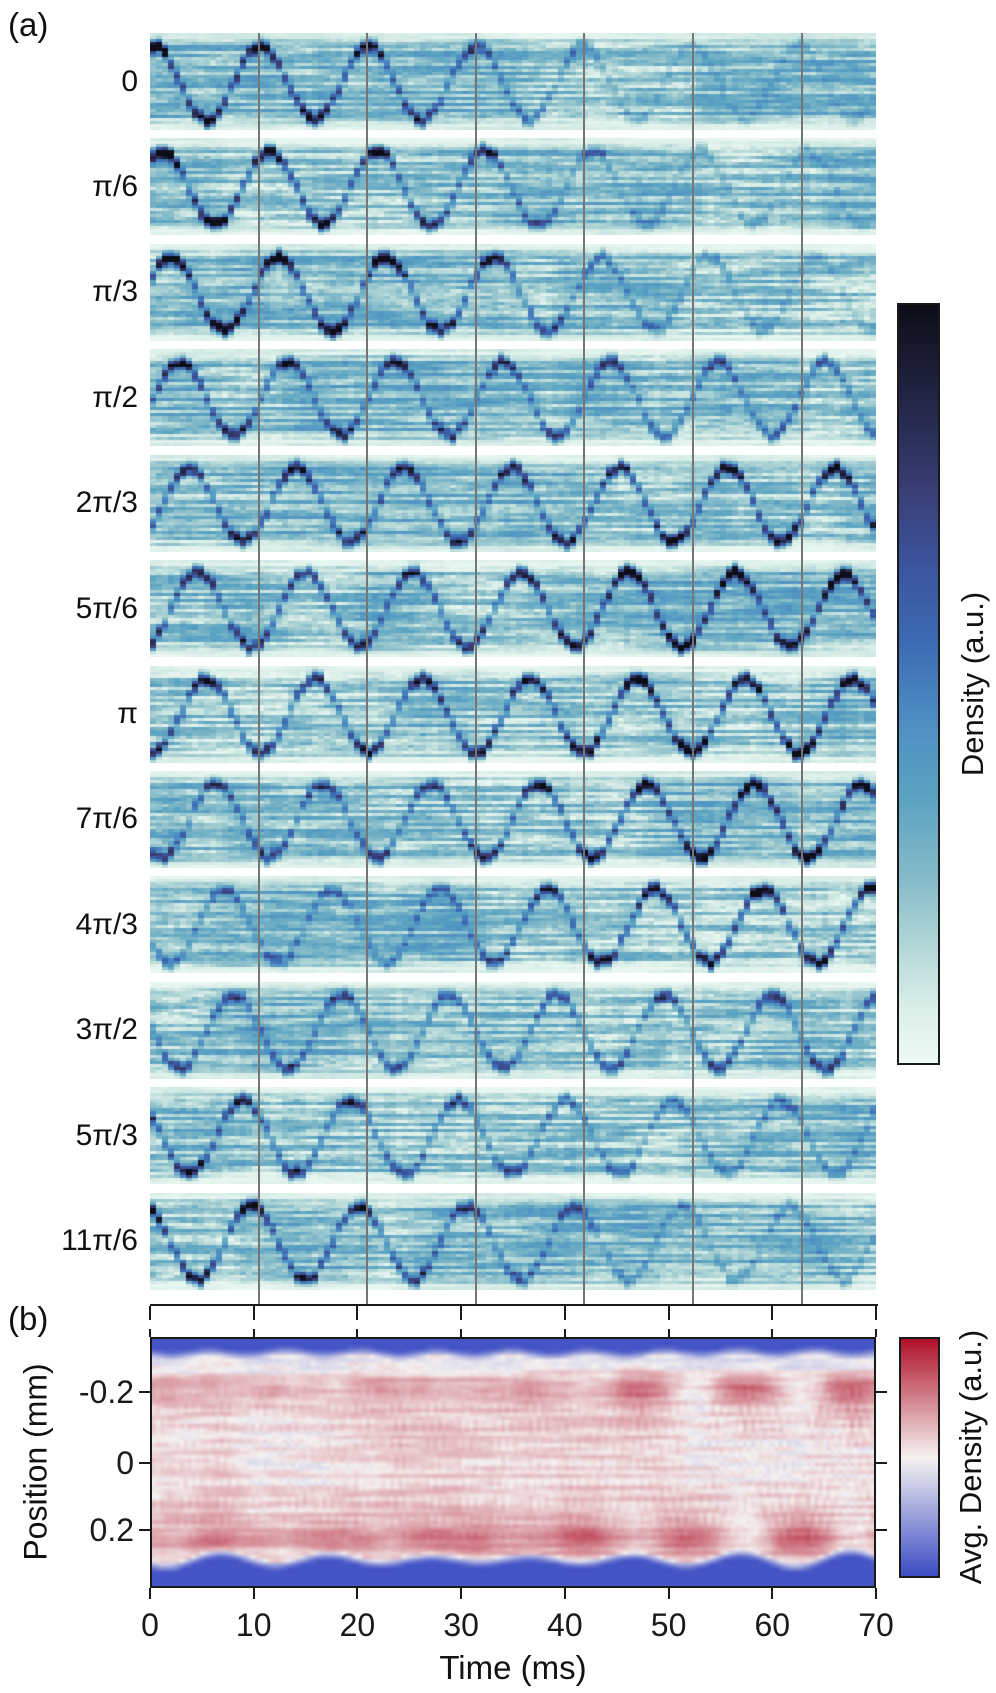 The height and width of the screenshot is (1693, 996). I want to click on phase-row-label: 0, so click(129, 81).